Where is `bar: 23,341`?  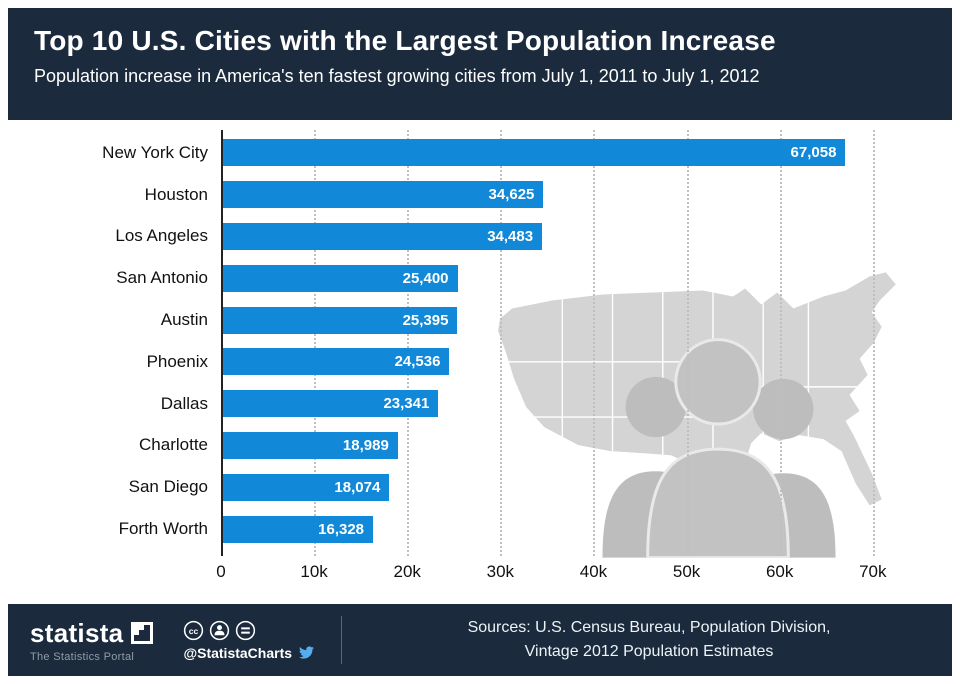 bar: 23,341 is located at coordinates (330, 404).